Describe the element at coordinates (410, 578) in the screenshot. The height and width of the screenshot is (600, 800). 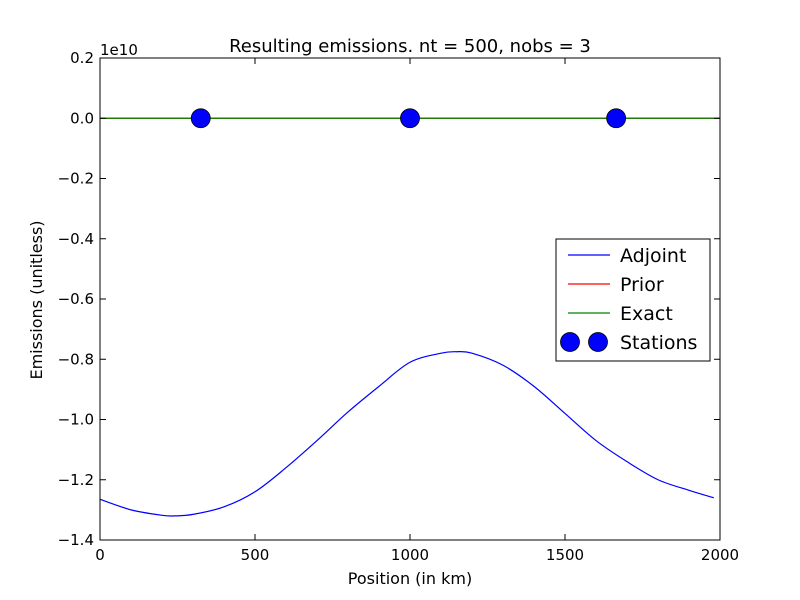
I see `x-axis-label: Position (in km)` at that location.